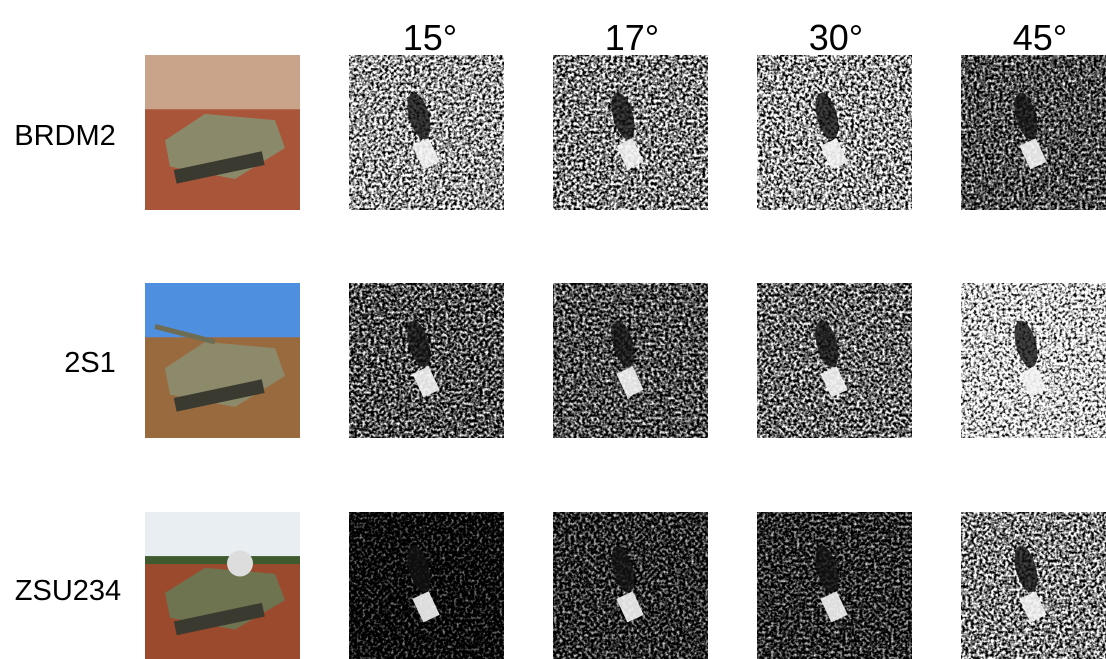 The image size is (1106, 659). Describe the element at coordinates (1040, 37) in the screenshot. I see `column-header: 45°` at that location.